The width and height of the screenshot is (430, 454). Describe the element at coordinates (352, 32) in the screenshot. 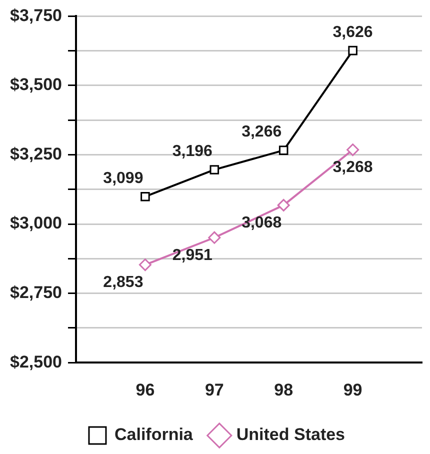

I see `data-label: 3,626` at that location.